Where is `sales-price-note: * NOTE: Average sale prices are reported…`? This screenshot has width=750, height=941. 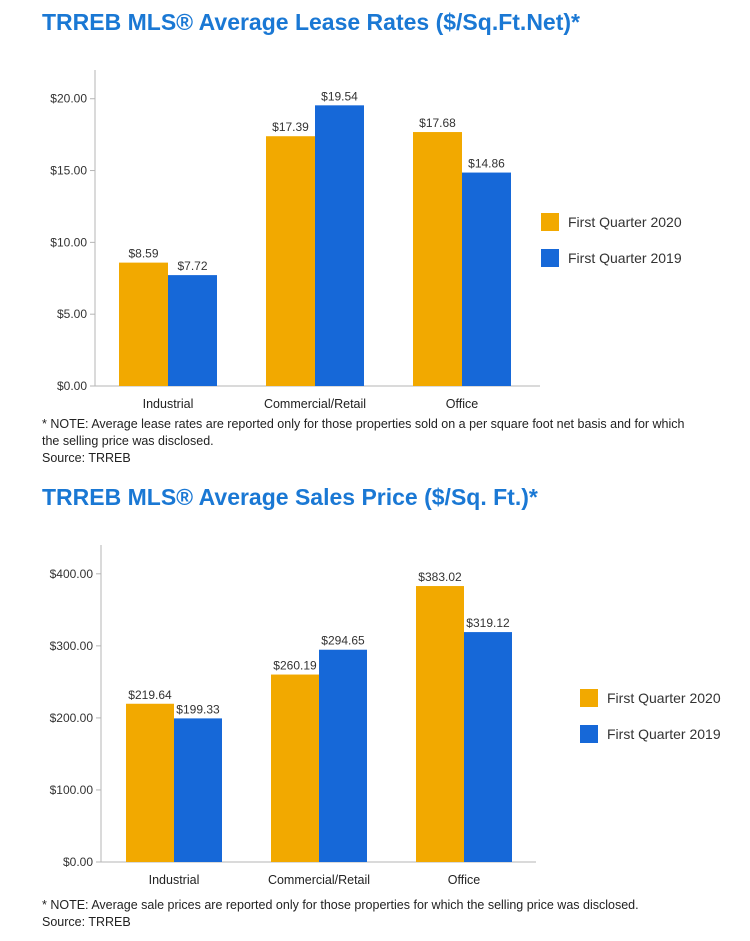 sales-price-note: * NOTE: Average sale prices are reported… is located at coordinates (382, 914).